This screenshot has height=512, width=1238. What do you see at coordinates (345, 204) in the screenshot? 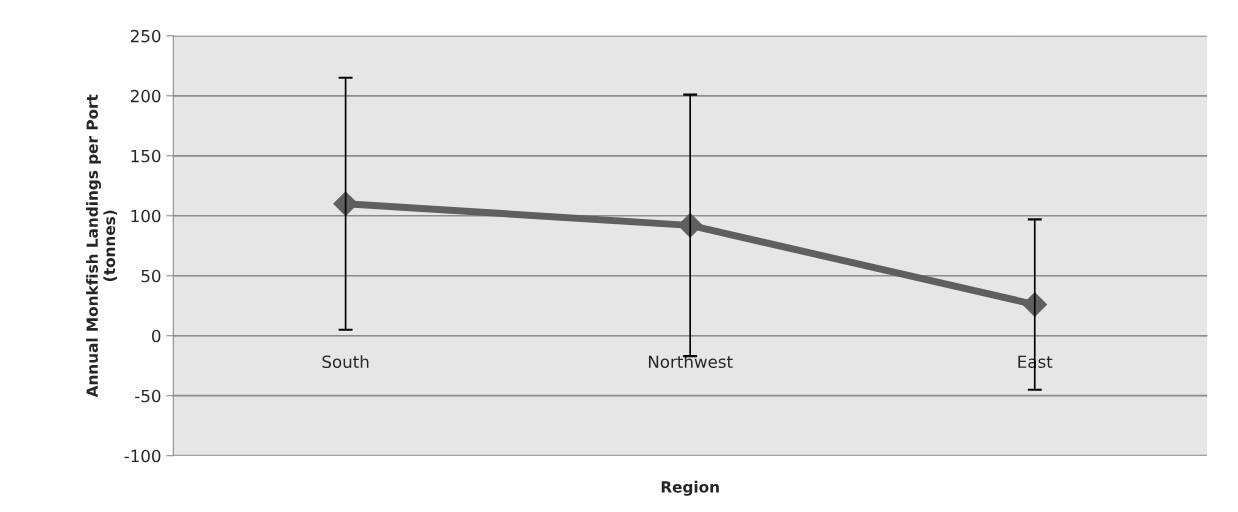
I see `point` at bounding box center [345, 204].